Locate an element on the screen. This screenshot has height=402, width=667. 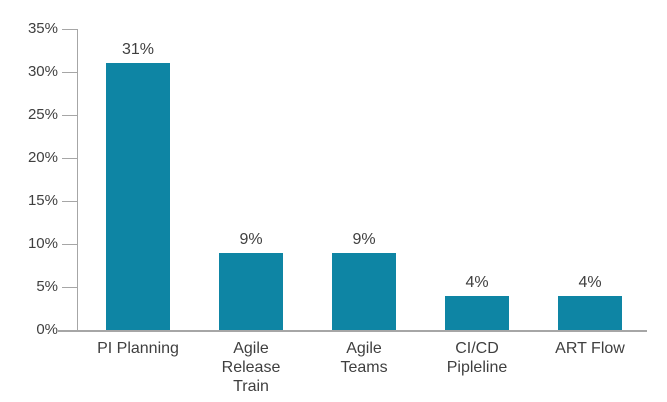
x-axis-category-label: ART Flow is located at coordinates (590, 348).